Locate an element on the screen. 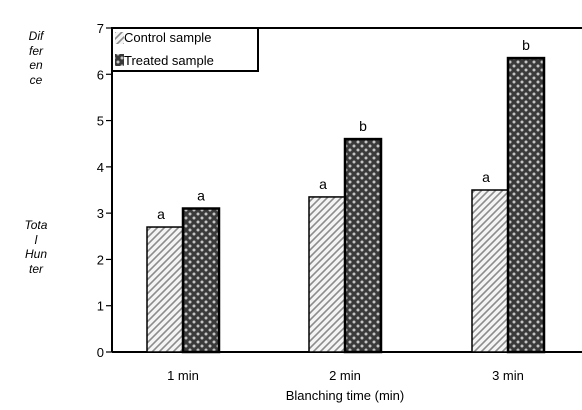 The image size is (582, 410). y-tick-label: 6 is located at coordinates (100, 74).